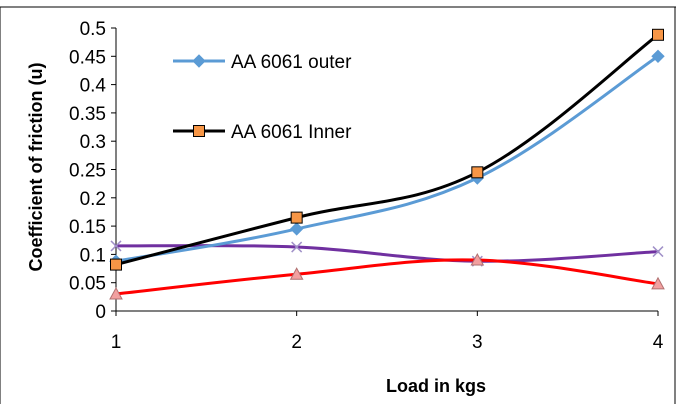 The width and height of the screenshot is (676, 404). Describe the element at coordinates (291, 132) in the screenshot. I see `legend-label: AA 6061 Inner` at that location.